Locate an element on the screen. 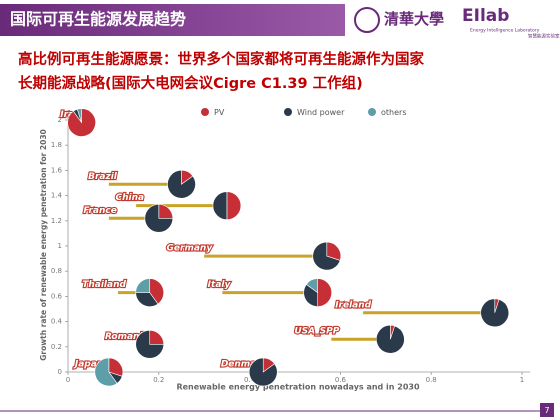 This screenshot has height=420, width=560. y-tick-label: 1.4 is located at coordinates (57, 196).